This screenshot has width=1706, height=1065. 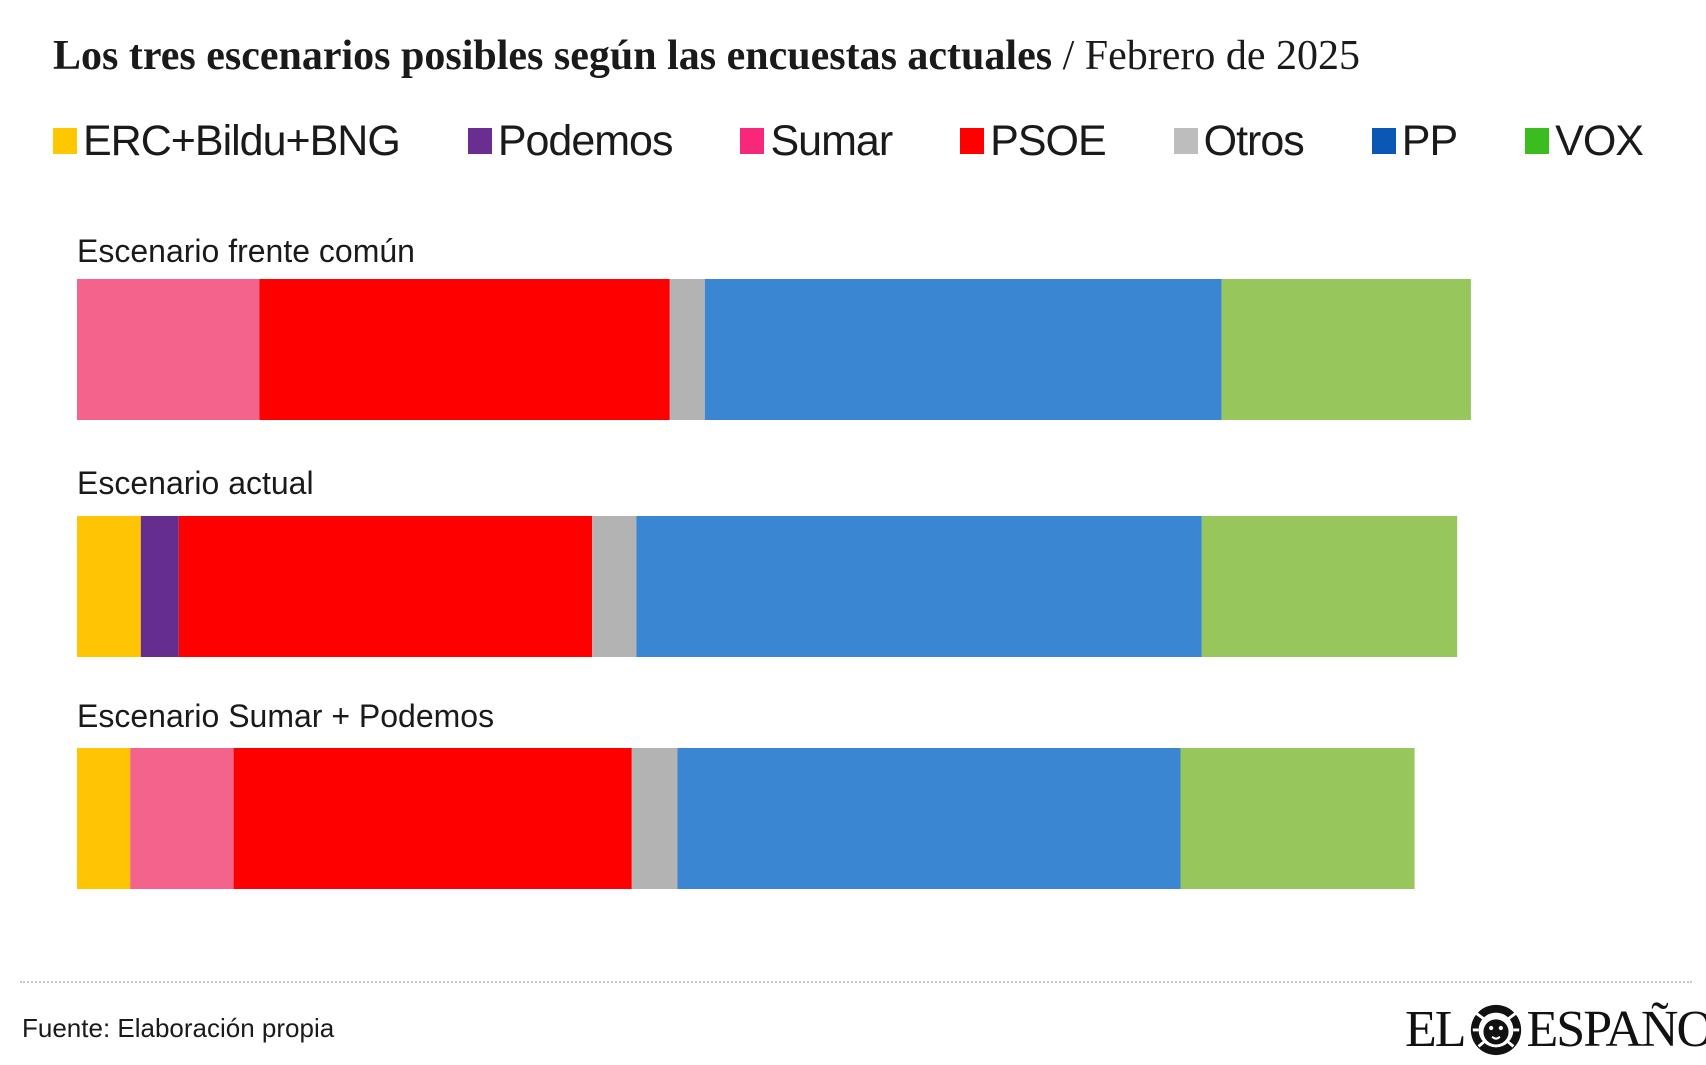 I want to click on lion-icon, so click(x=1495, y=1030).